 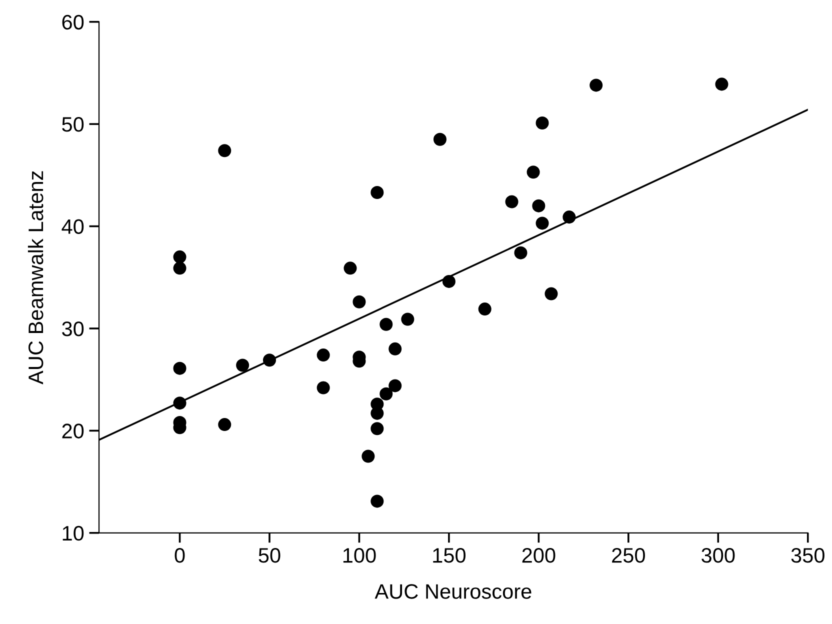 I want to click on y-axis-title: AUC Beamwalk Latenz, so click(x=36, y=277).